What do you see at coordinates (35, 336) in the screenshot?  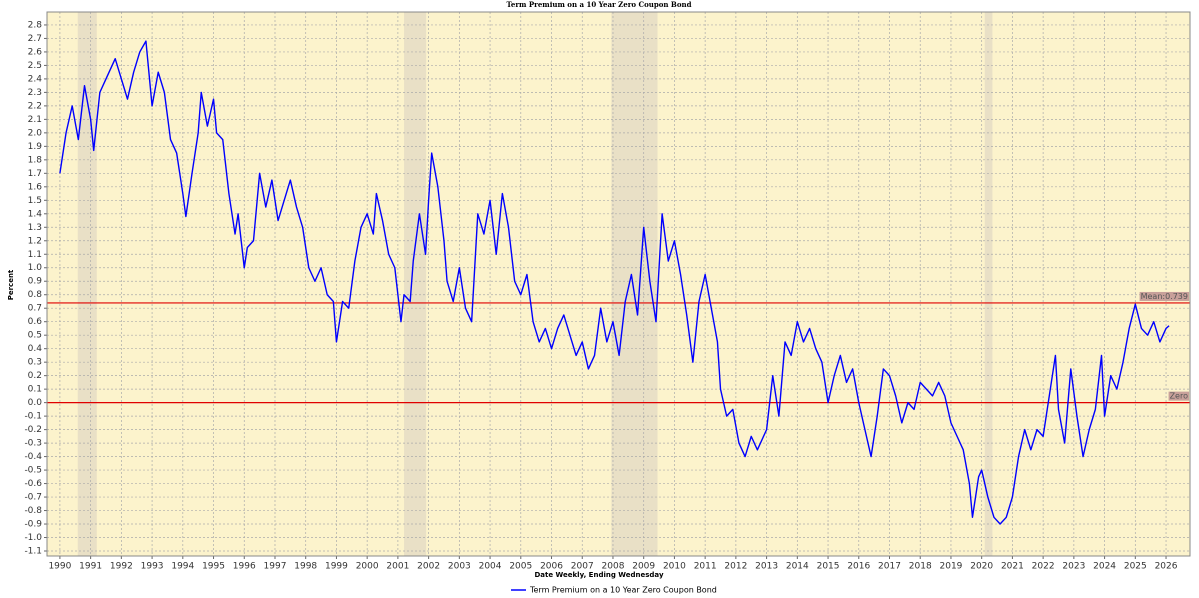 I see `y-tick-label: 0.5` at bounding box center [35, 336].